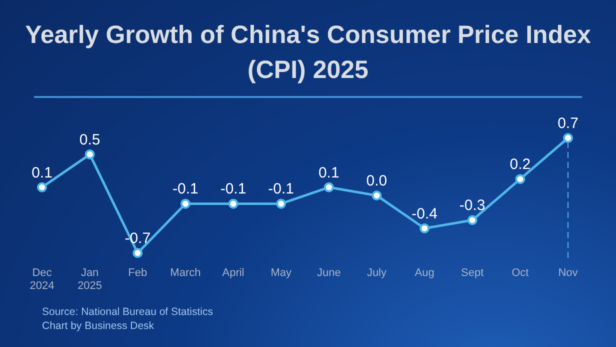  What do you see at coordinates (185, 273) in the screenshot?
I see `x-tick-label: March` at bounding box center [185, 273].